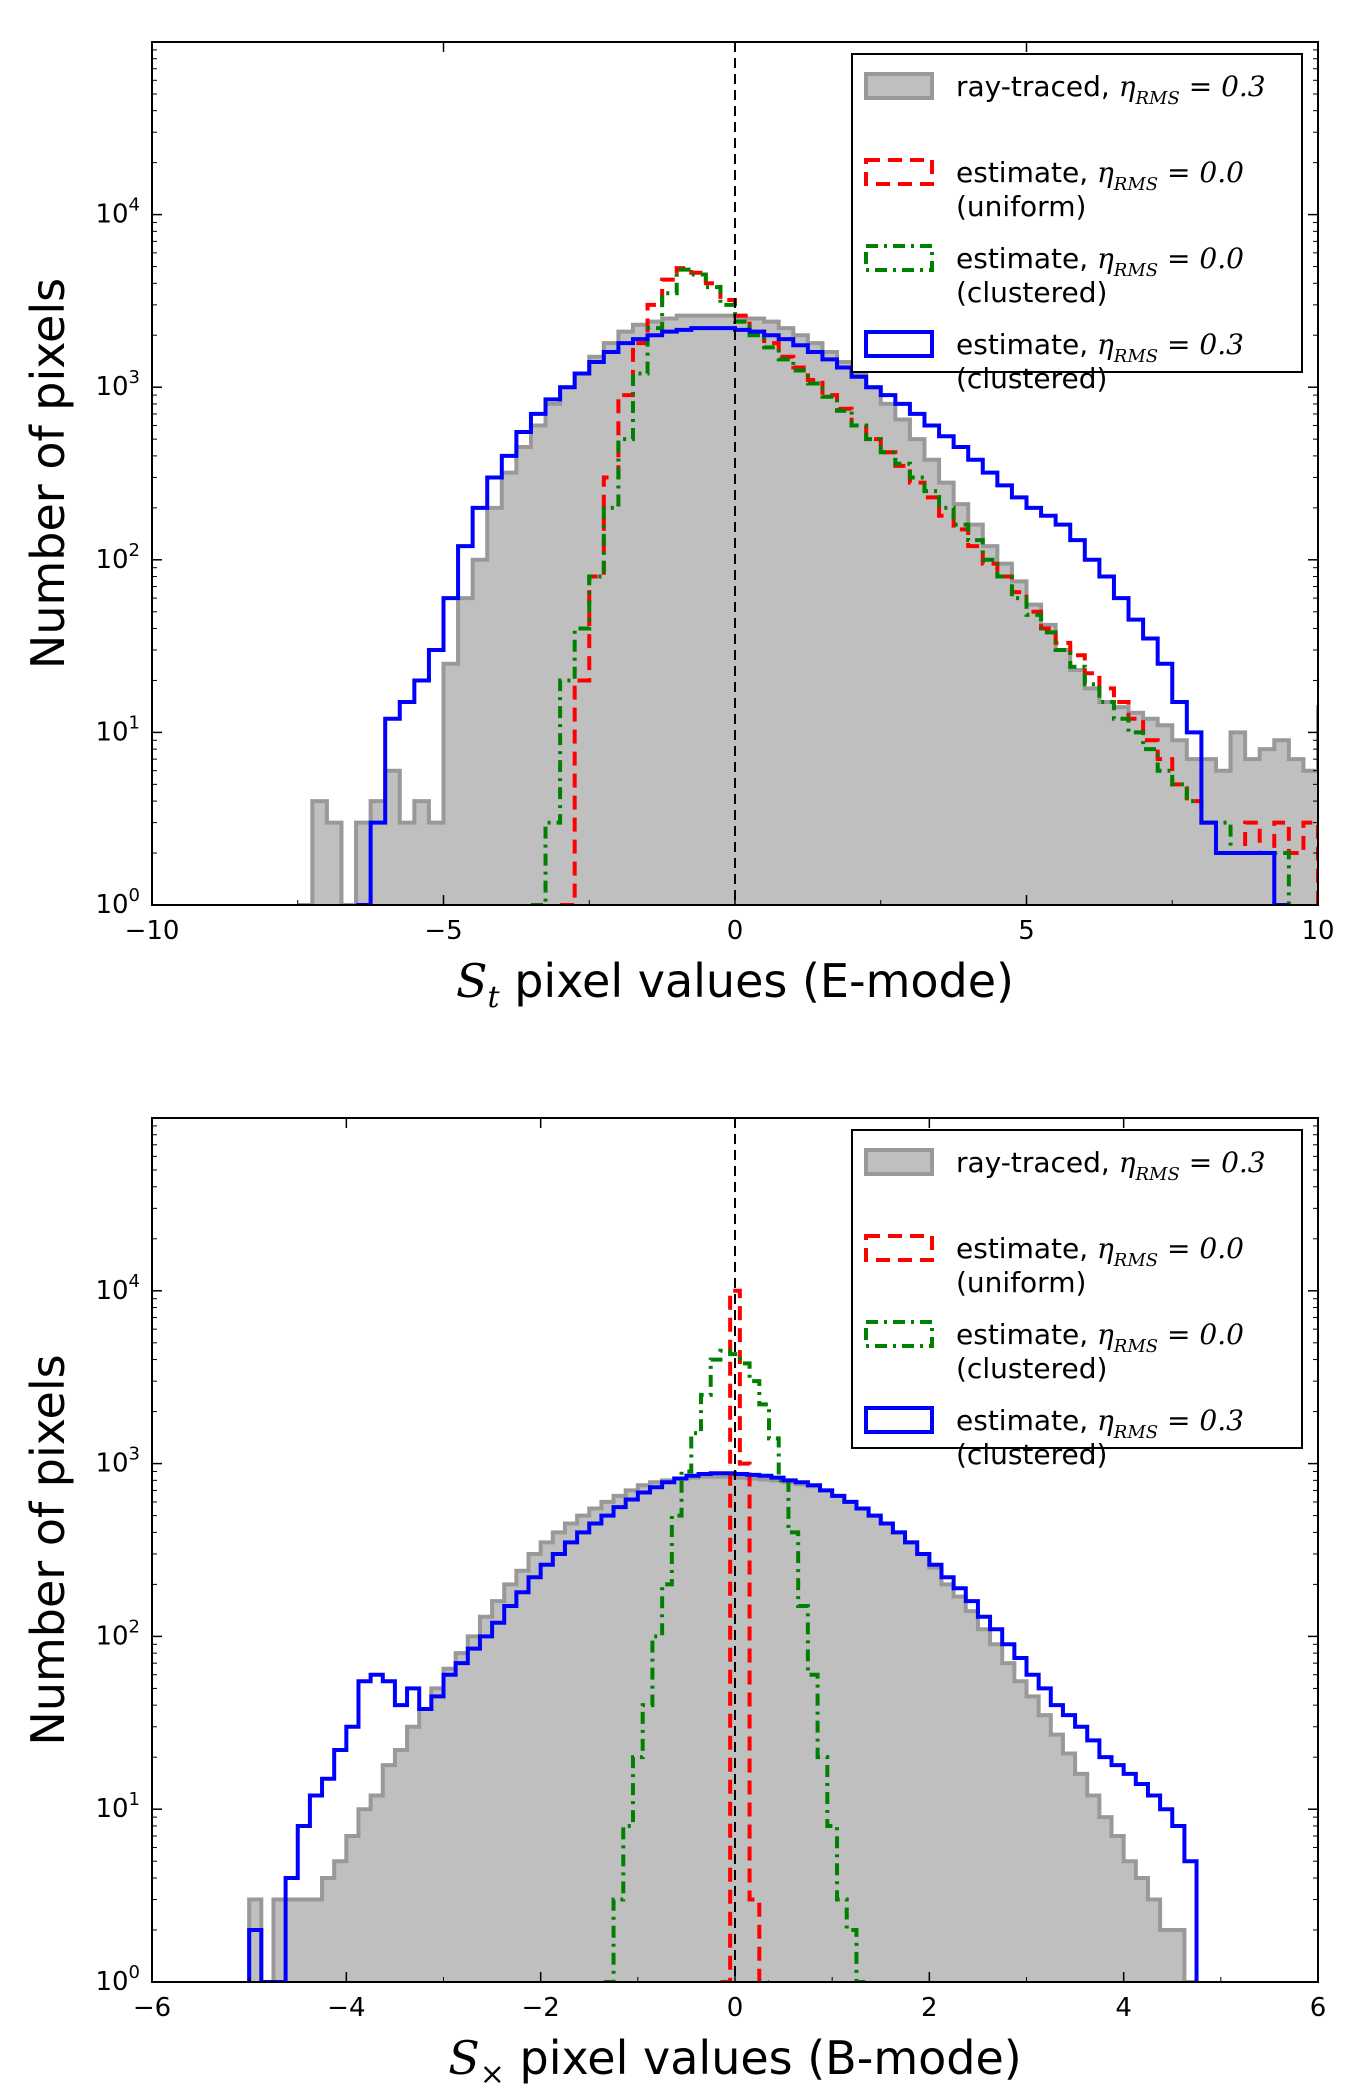 The width and height of the screenshot is (1350, 2100). What do you see at coordinates (899, 1248) in the screenshot?
I see `legend-swatch-uniform` at bounding box center [899, 1248].